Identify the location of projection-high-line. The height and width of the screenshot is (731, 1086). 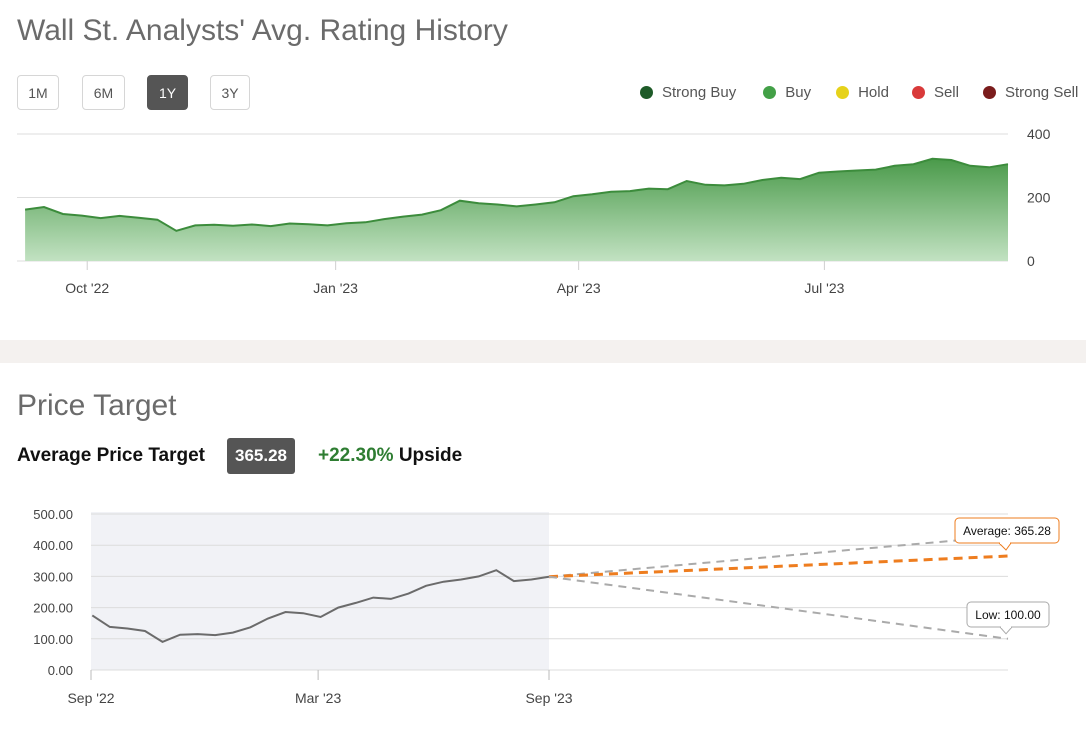
(778, 556).